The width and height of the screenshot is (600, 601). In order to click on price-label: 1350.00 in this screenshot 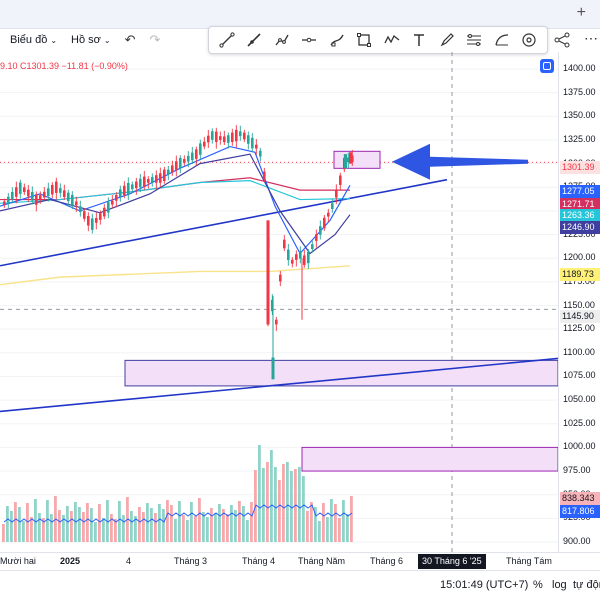, I will do `click(579, 115)`.